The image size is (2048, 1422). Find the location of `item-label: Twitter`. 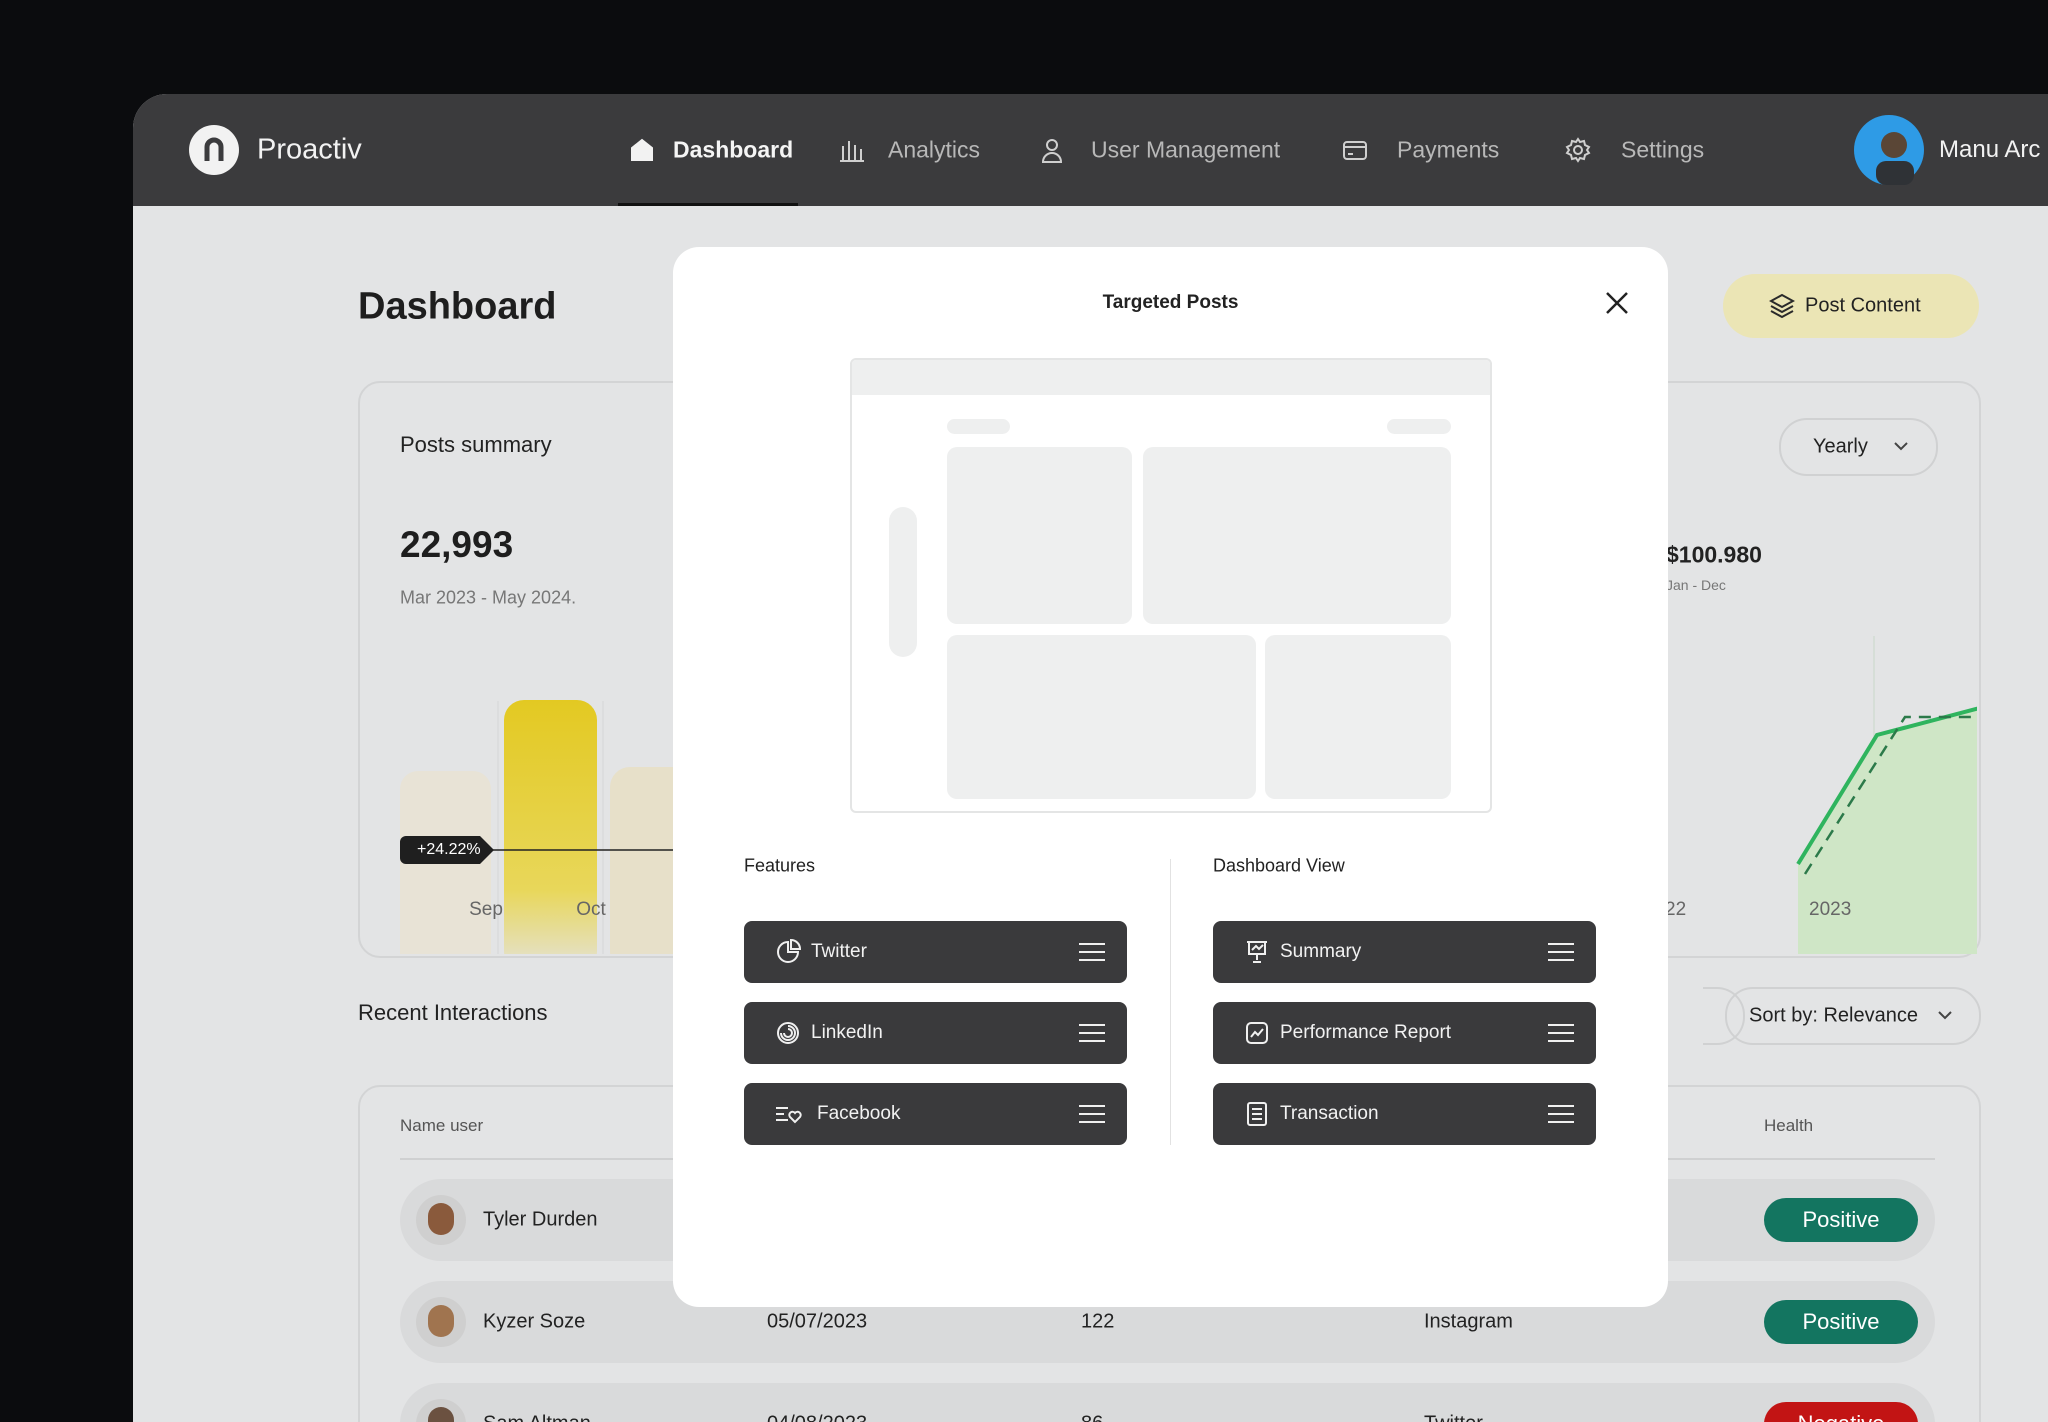

item-label: Twitter is located at coordinates (839, 951).